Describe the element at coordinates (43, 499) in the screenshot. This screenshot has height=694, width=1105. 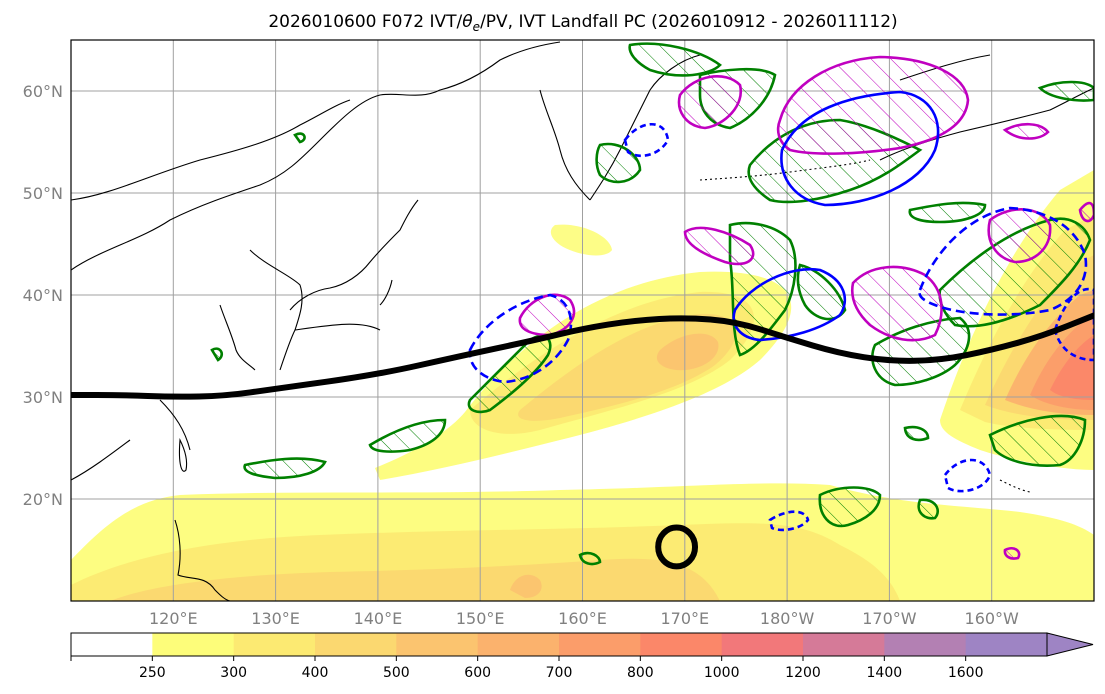
I see `lat-tick-label: 20°N` at that location.